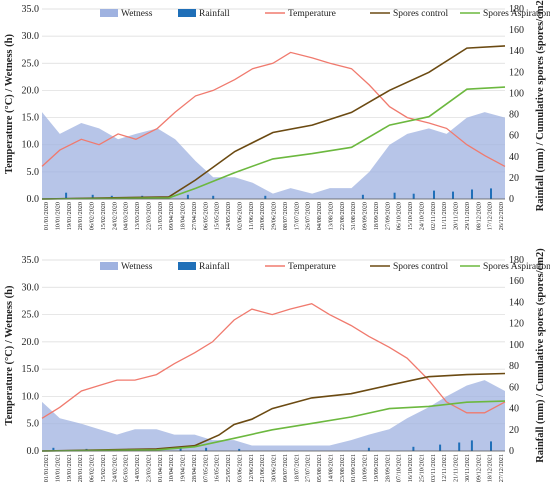 Image resolution: width=550 pixels, height=502 pixels. I want to click on x-tick-label: 17/07/2020, so click(296, 216).